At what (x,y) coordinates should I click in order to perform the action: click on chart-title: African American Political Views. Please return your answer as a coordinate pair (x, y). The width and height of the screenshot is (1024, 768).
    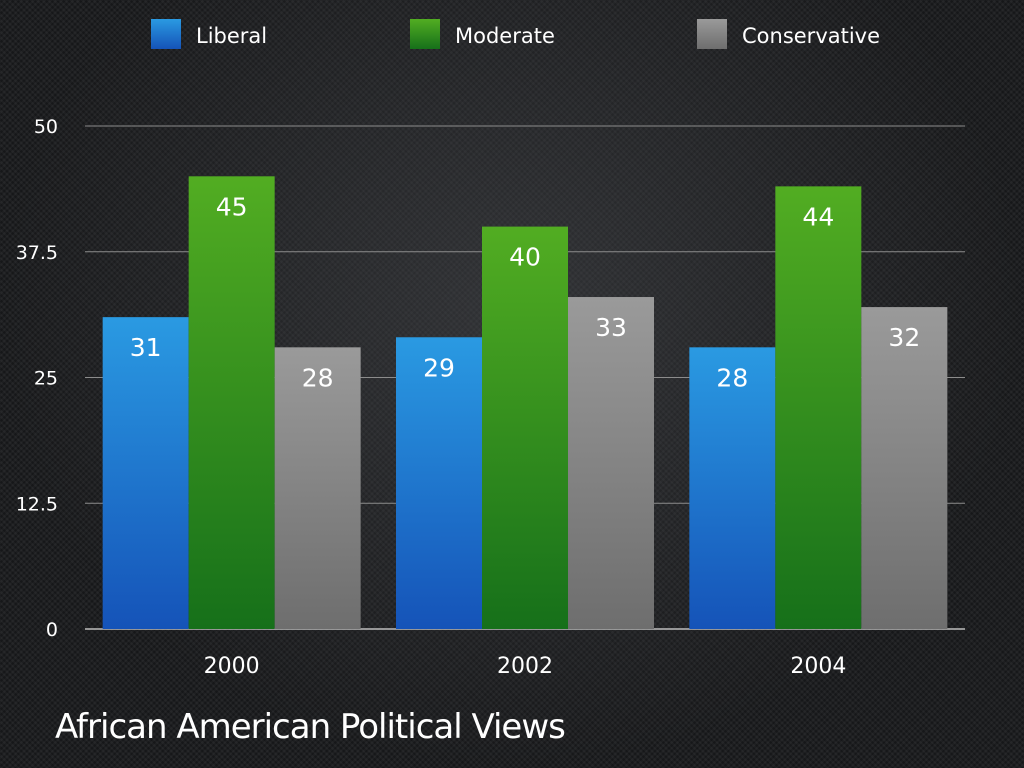
    Looking at the image, I should click on (310, 727).